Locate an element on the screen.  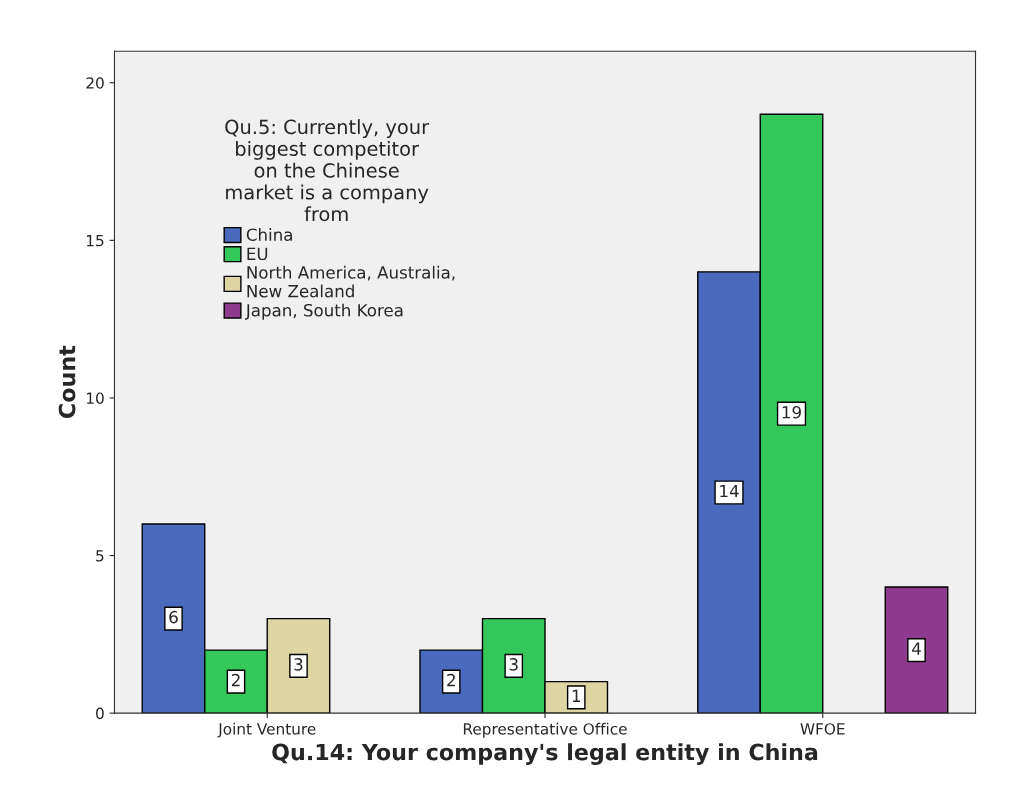
data-label: 1 is located at coordinates (576, 695).